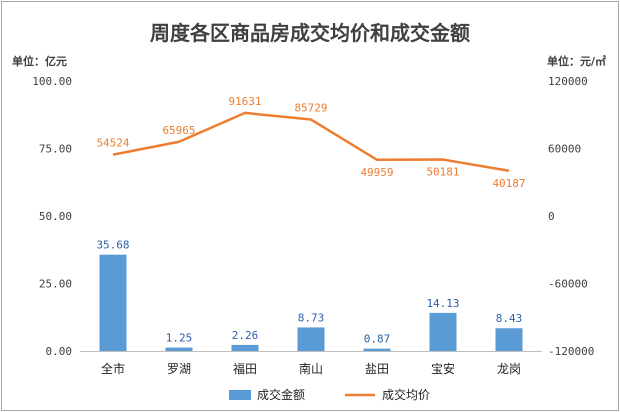 Image resolution: width=620 pixels, height=412 pixels. Describe the element at coordinates (178, 130) in the screenshot. I see `line-data-label: 65965` at that location.